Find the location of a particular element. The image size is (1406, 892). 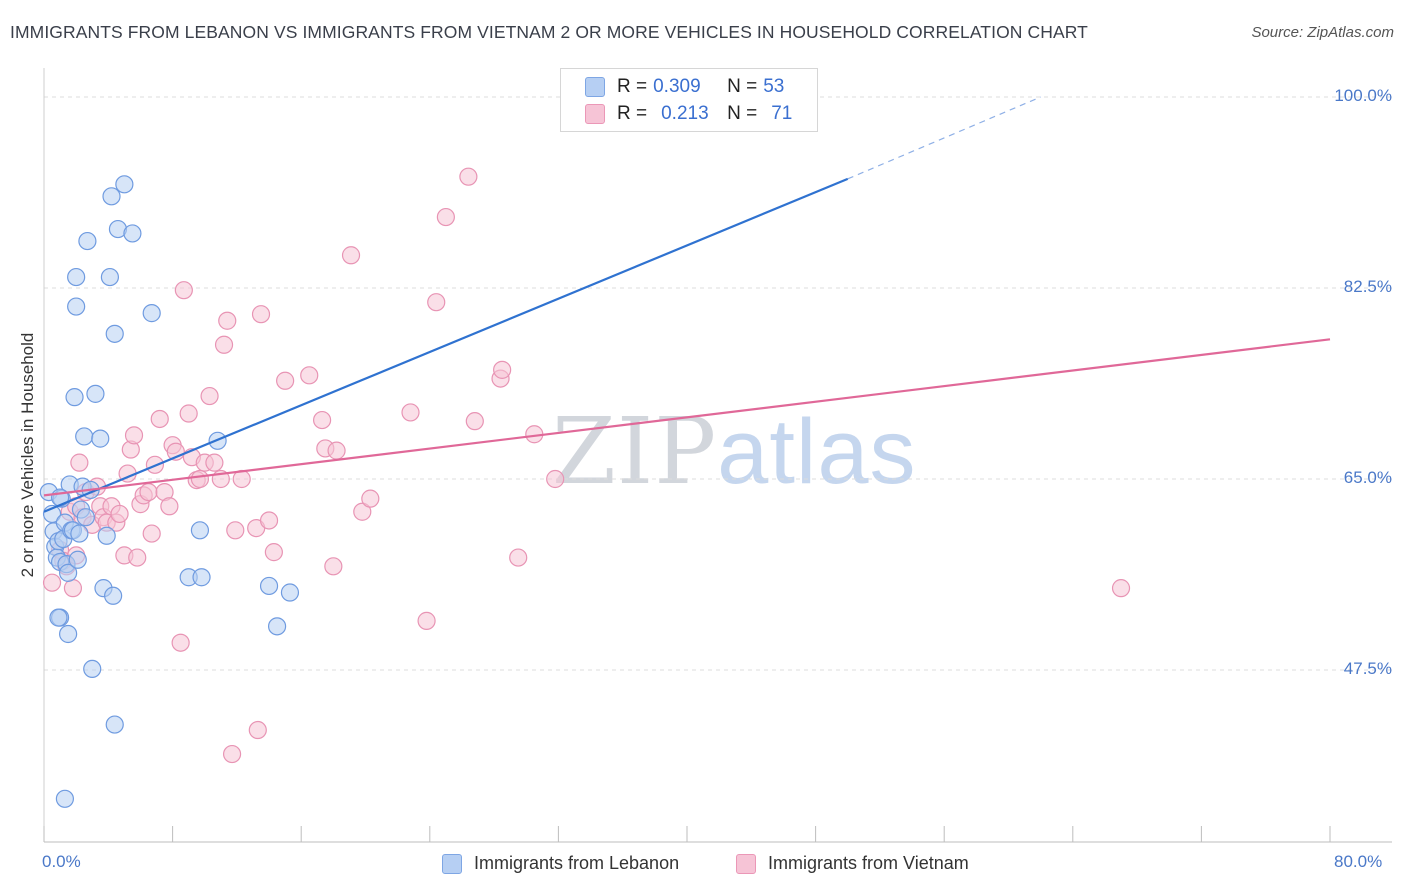

legend-swatch-lebanon is located at coordinates (595, 87).